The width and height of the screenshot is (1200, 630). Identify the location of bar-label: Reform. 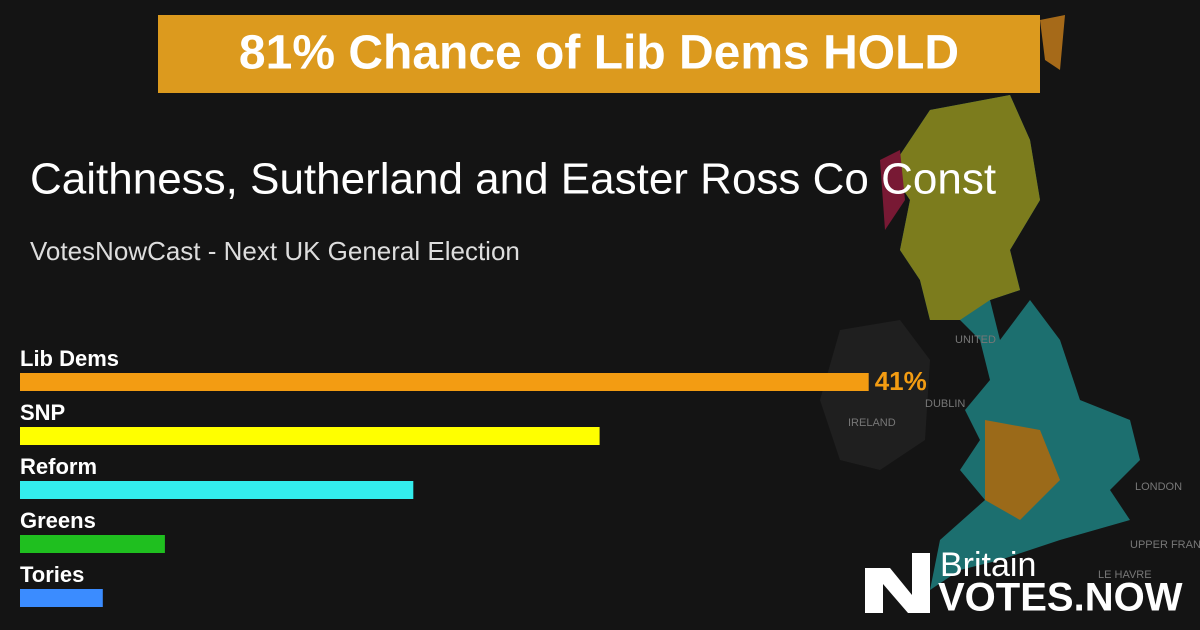
(58, 466).